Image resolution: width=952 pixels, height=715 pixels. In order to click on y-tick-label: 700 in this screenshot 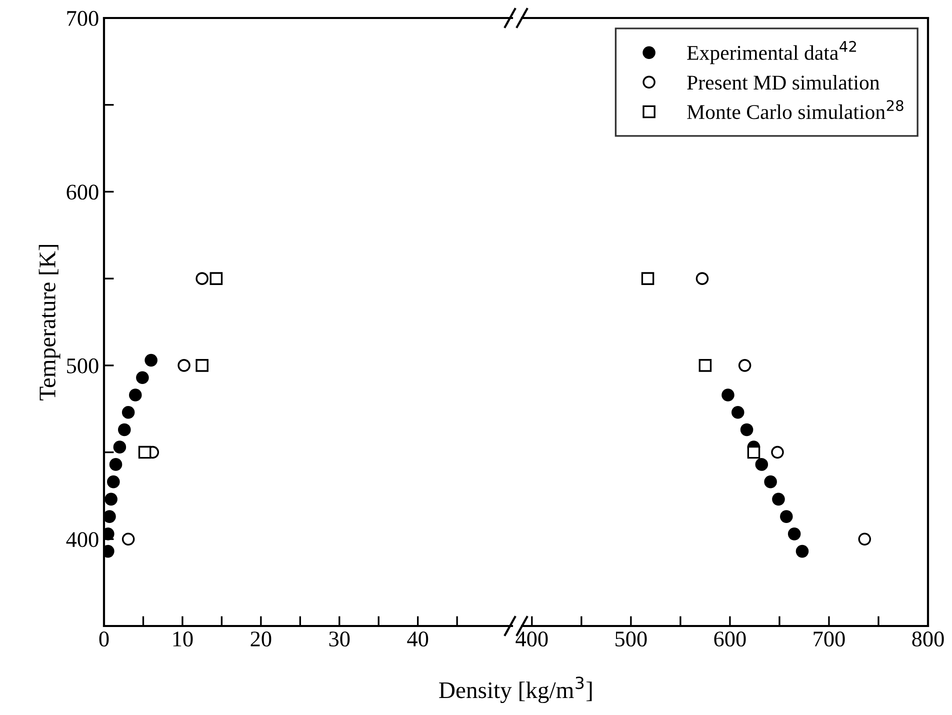, I will do `click(82, 18)`.